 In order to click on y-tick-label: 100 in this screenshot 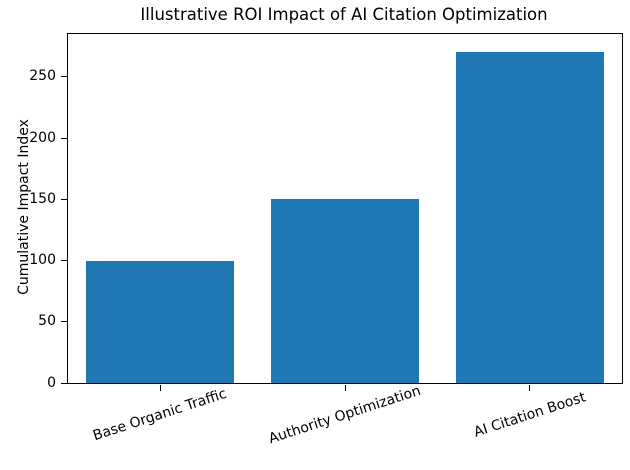, I will do `click(42, 260)`.